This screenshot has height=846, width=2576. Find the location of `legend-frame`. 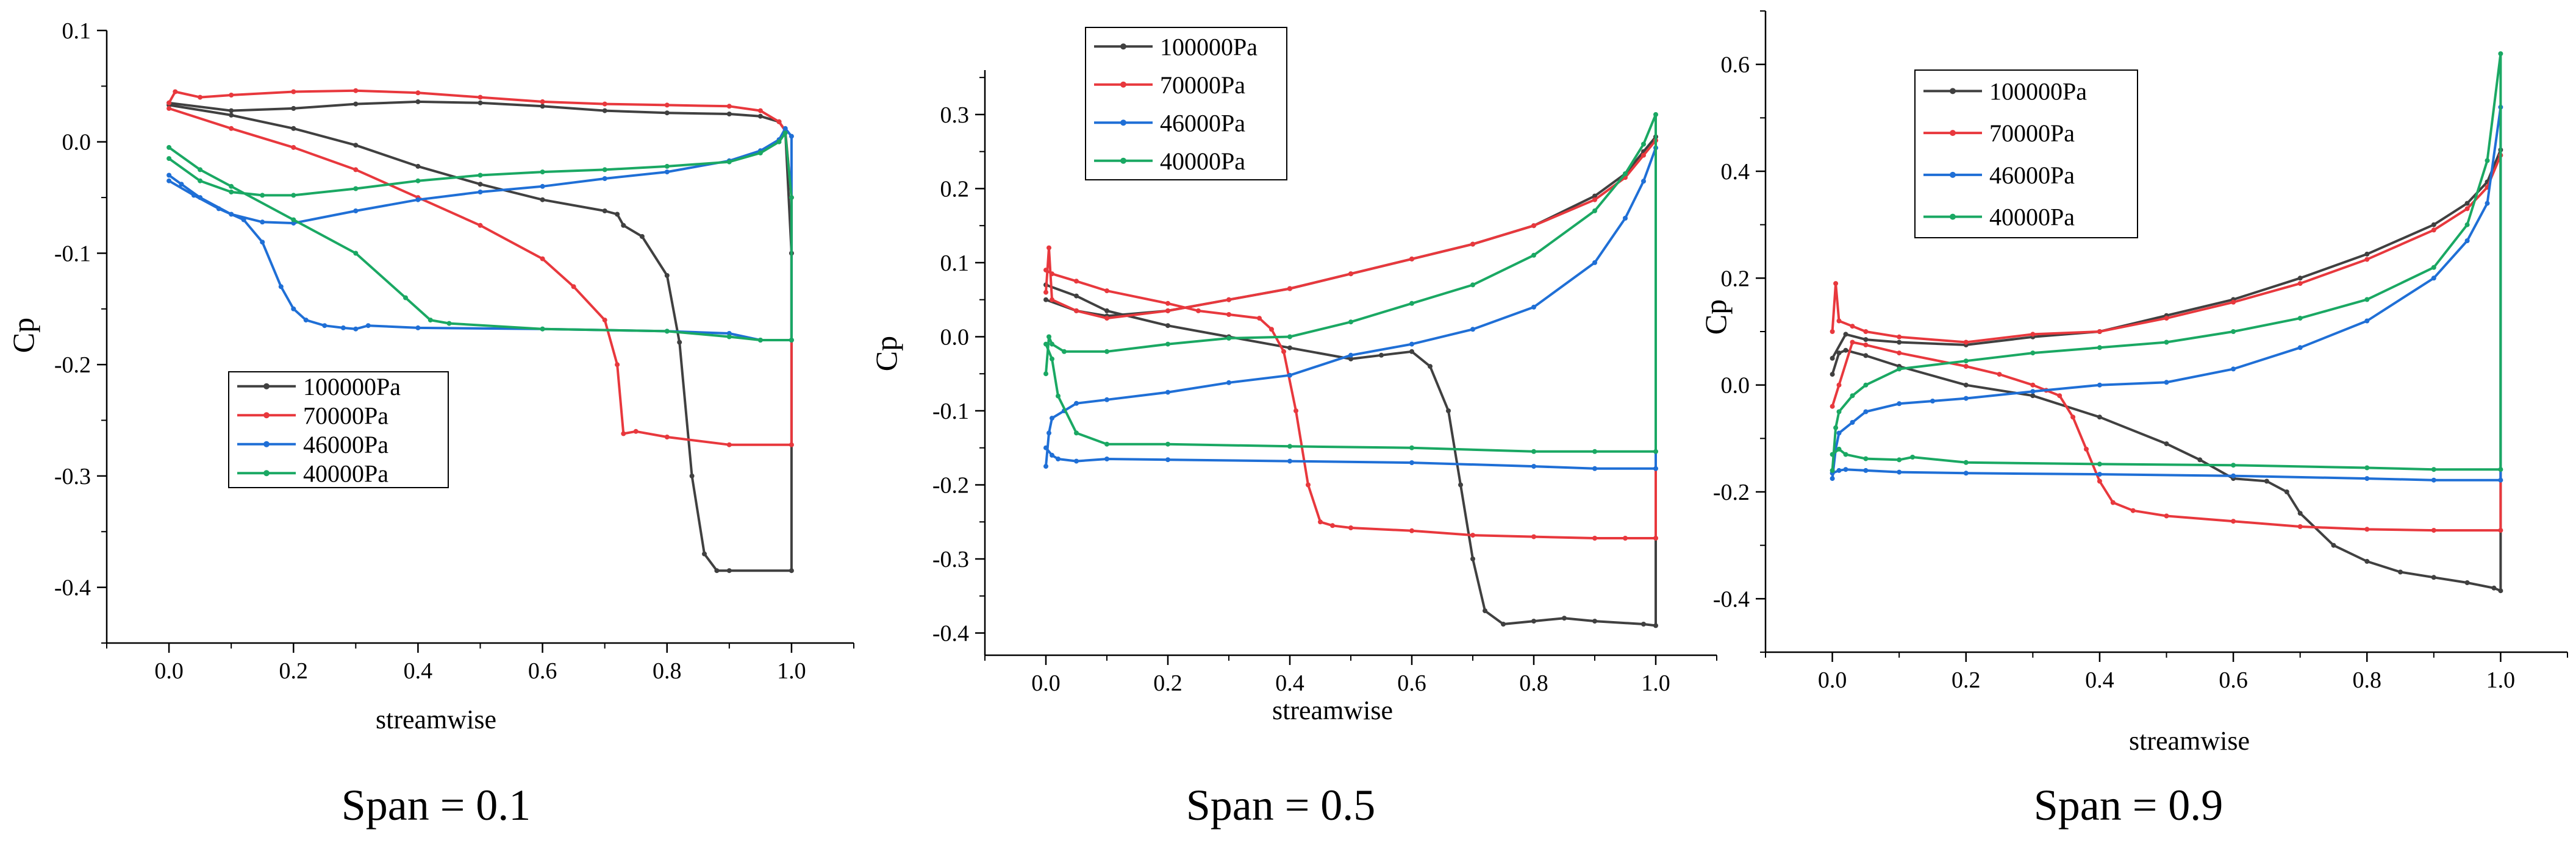

legend-frame is located at coordinates (2026, 153).